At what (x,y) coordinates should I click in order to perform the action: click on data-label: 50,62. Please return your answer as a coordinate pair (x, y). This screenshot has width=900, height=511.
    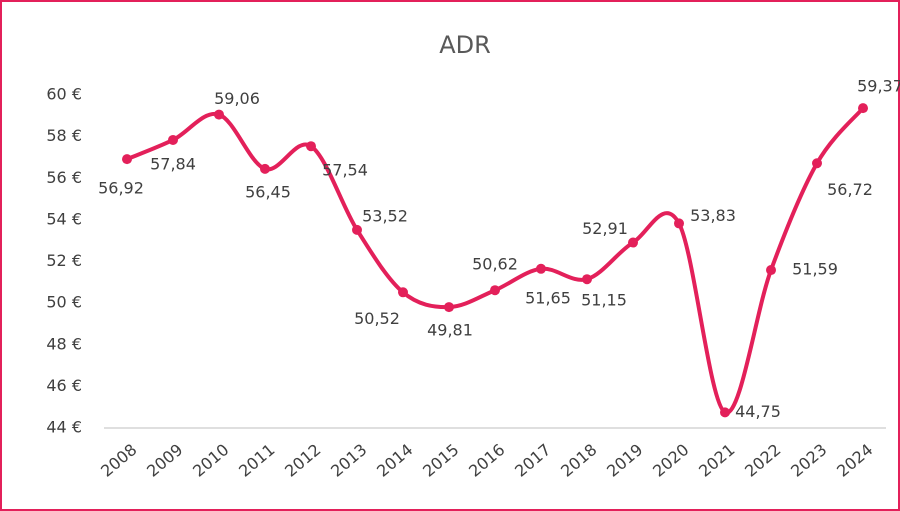
    Looking at the image, I should click on (495, 264).